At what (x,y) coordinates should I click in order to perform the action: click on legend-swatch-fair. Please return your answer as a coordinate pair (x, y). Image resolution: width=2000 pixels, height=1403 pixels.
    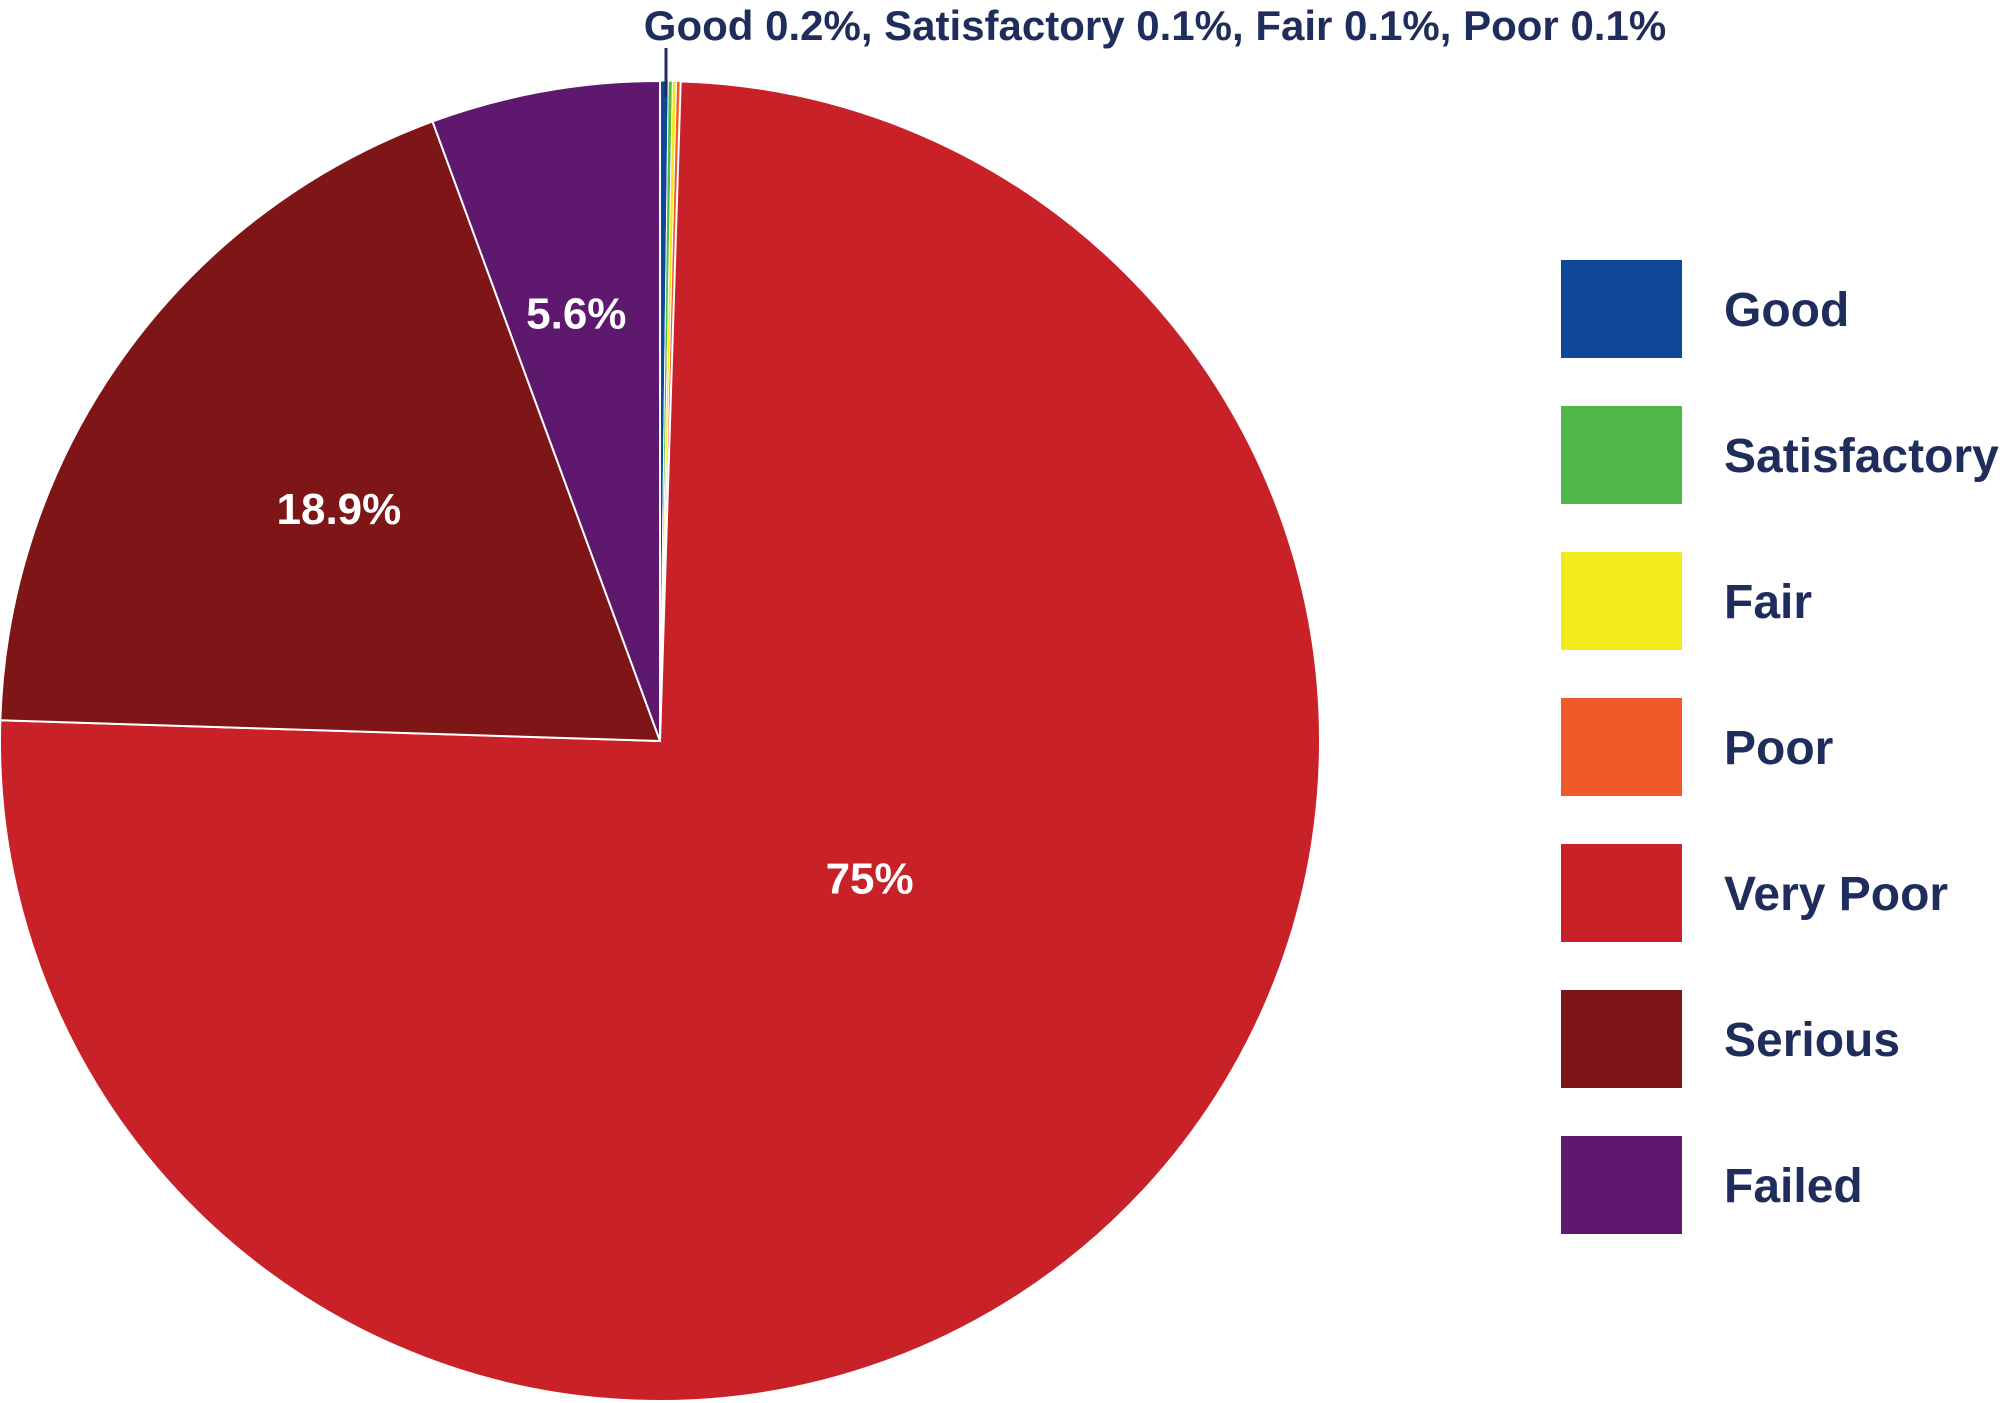
    Looking at the image, I should click on (1621, 601).